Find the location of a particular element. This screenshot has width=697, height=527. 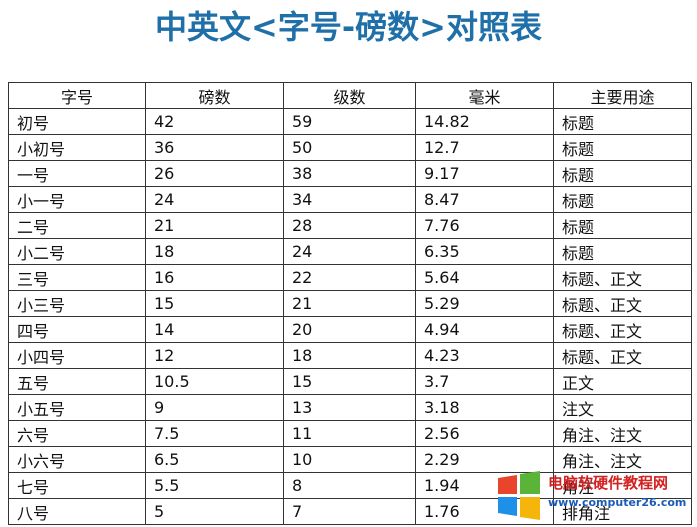

table-cell: 6.5 is located at coordinates (214, 459).